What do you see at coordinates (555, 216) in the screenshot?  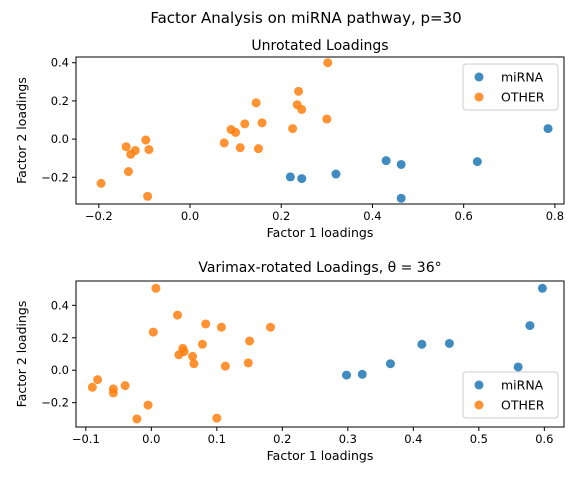 I see `x-tick-label: 0.8` at bounding box center [555, 216].